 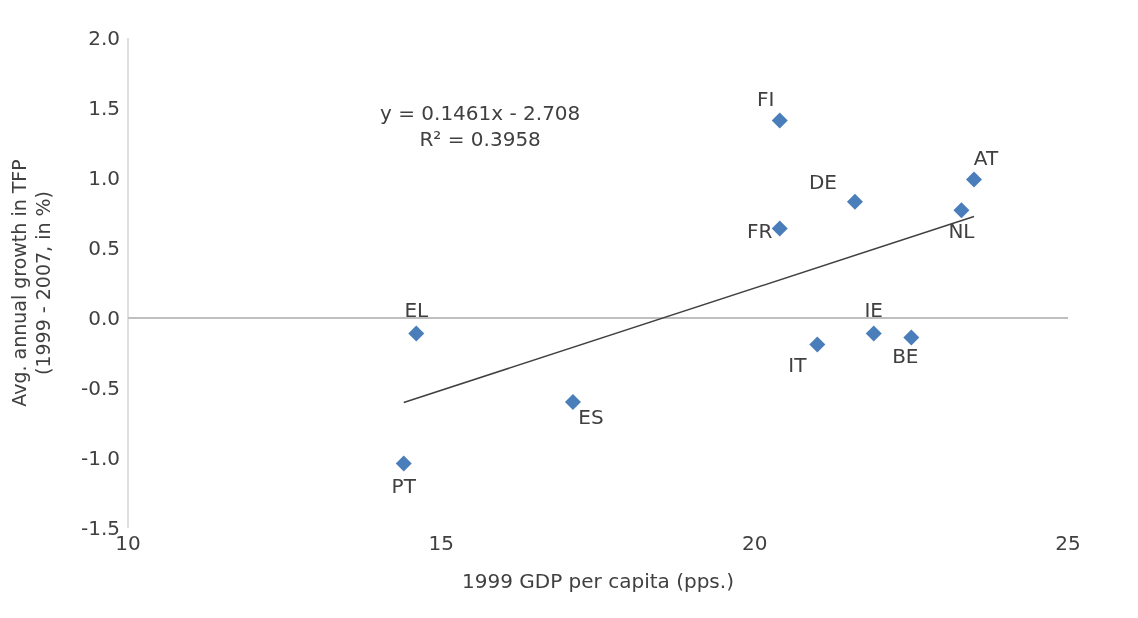 What do you see at coordinates (100, 458) in the screenshot?
I see `y-tick-label: -1.0` at bounding box center [100, 458].